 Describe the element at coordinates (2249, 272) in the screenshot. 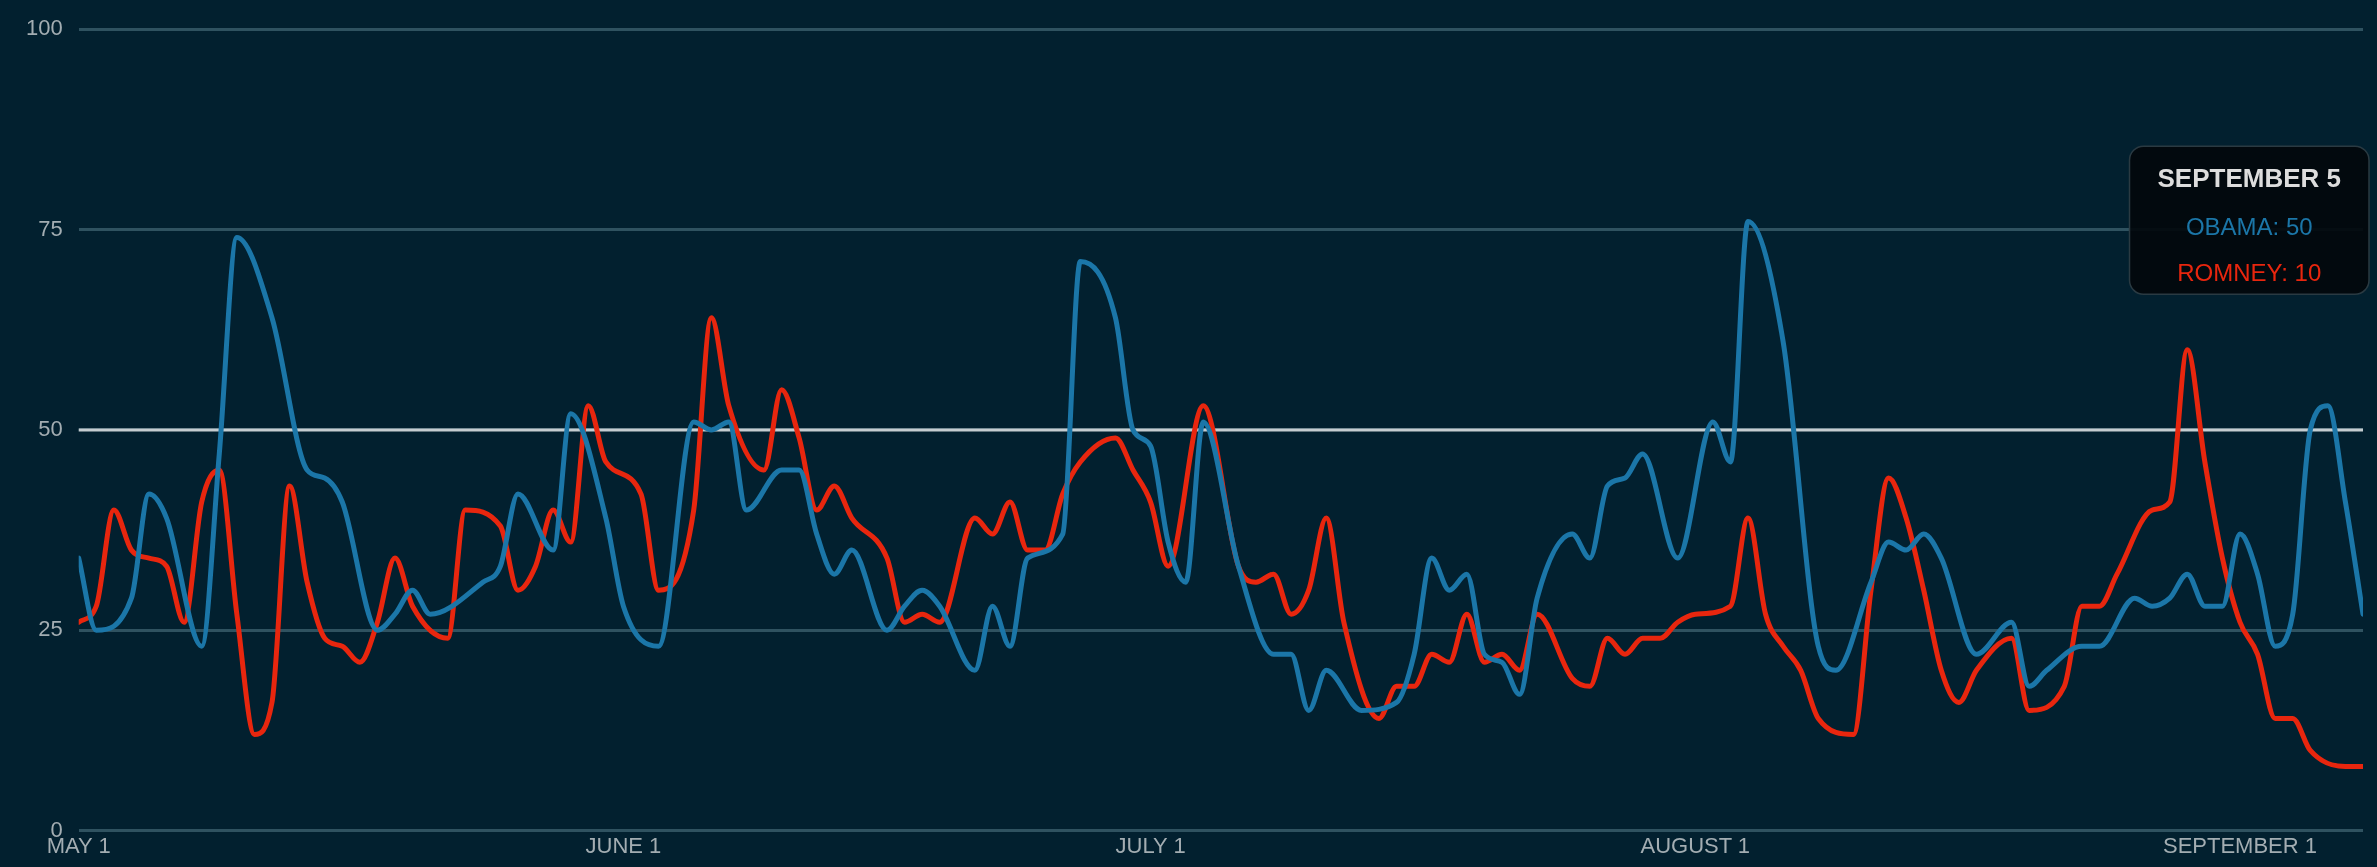

I see `annotation: ROMNEY: 10` at that location.